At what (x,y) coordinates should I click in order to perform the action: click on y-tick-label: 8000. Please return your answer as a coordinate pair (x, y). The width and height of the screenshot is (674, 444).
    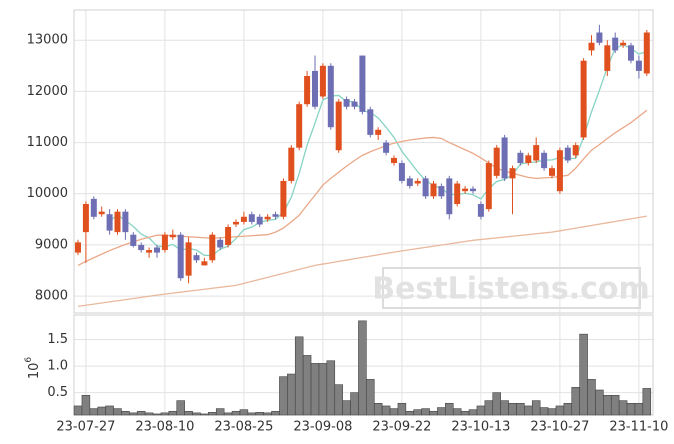
    Looking at the image, I should click on (51, 296).